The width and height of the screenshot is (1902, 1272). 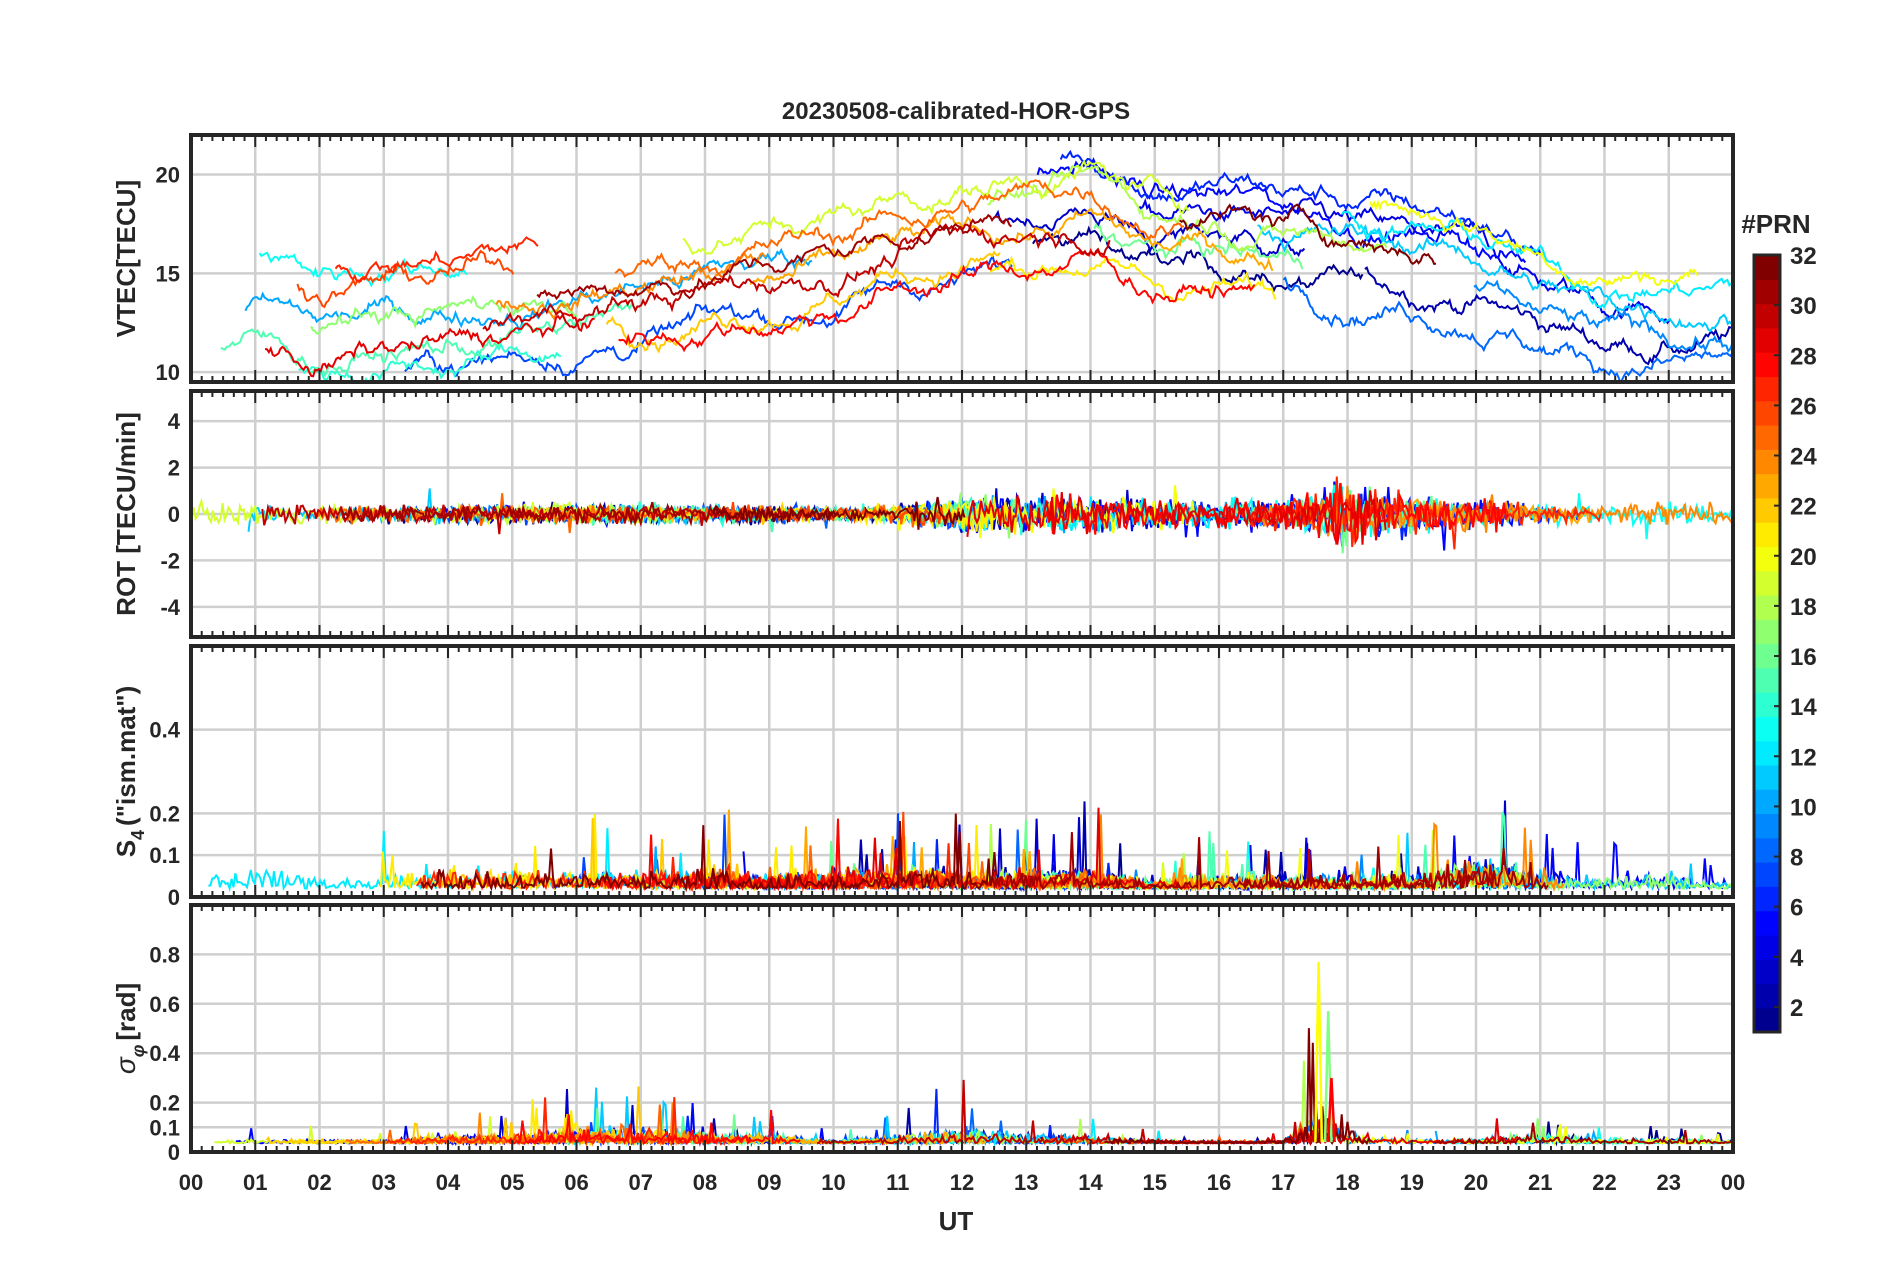 I want to click on x-tick-label: 21, so click(x=1540, y=1182).